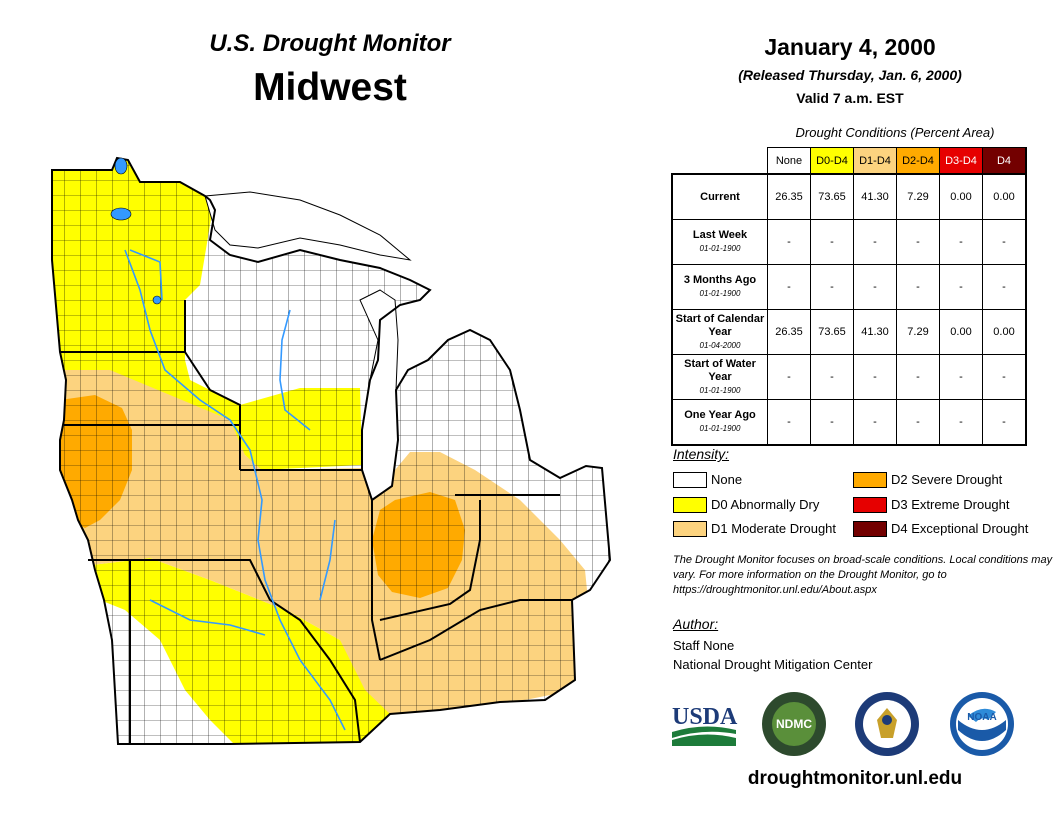  What do you see at coordinates (720, 280) in the screenshot?
I see `row-label-text: 3 Months Ago` at bounding box center [720, 280].